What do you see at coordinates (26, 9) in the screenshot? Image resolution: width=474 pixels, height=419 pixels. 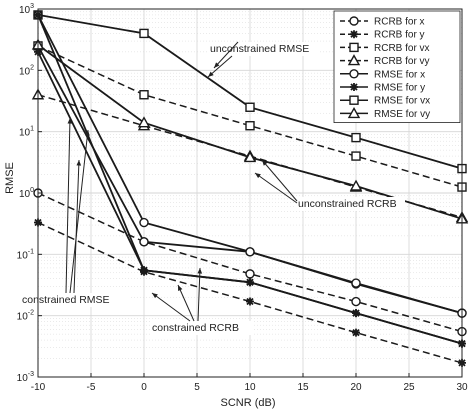 I see `y-tick-label: 10³` at bounding box center [26, 9].